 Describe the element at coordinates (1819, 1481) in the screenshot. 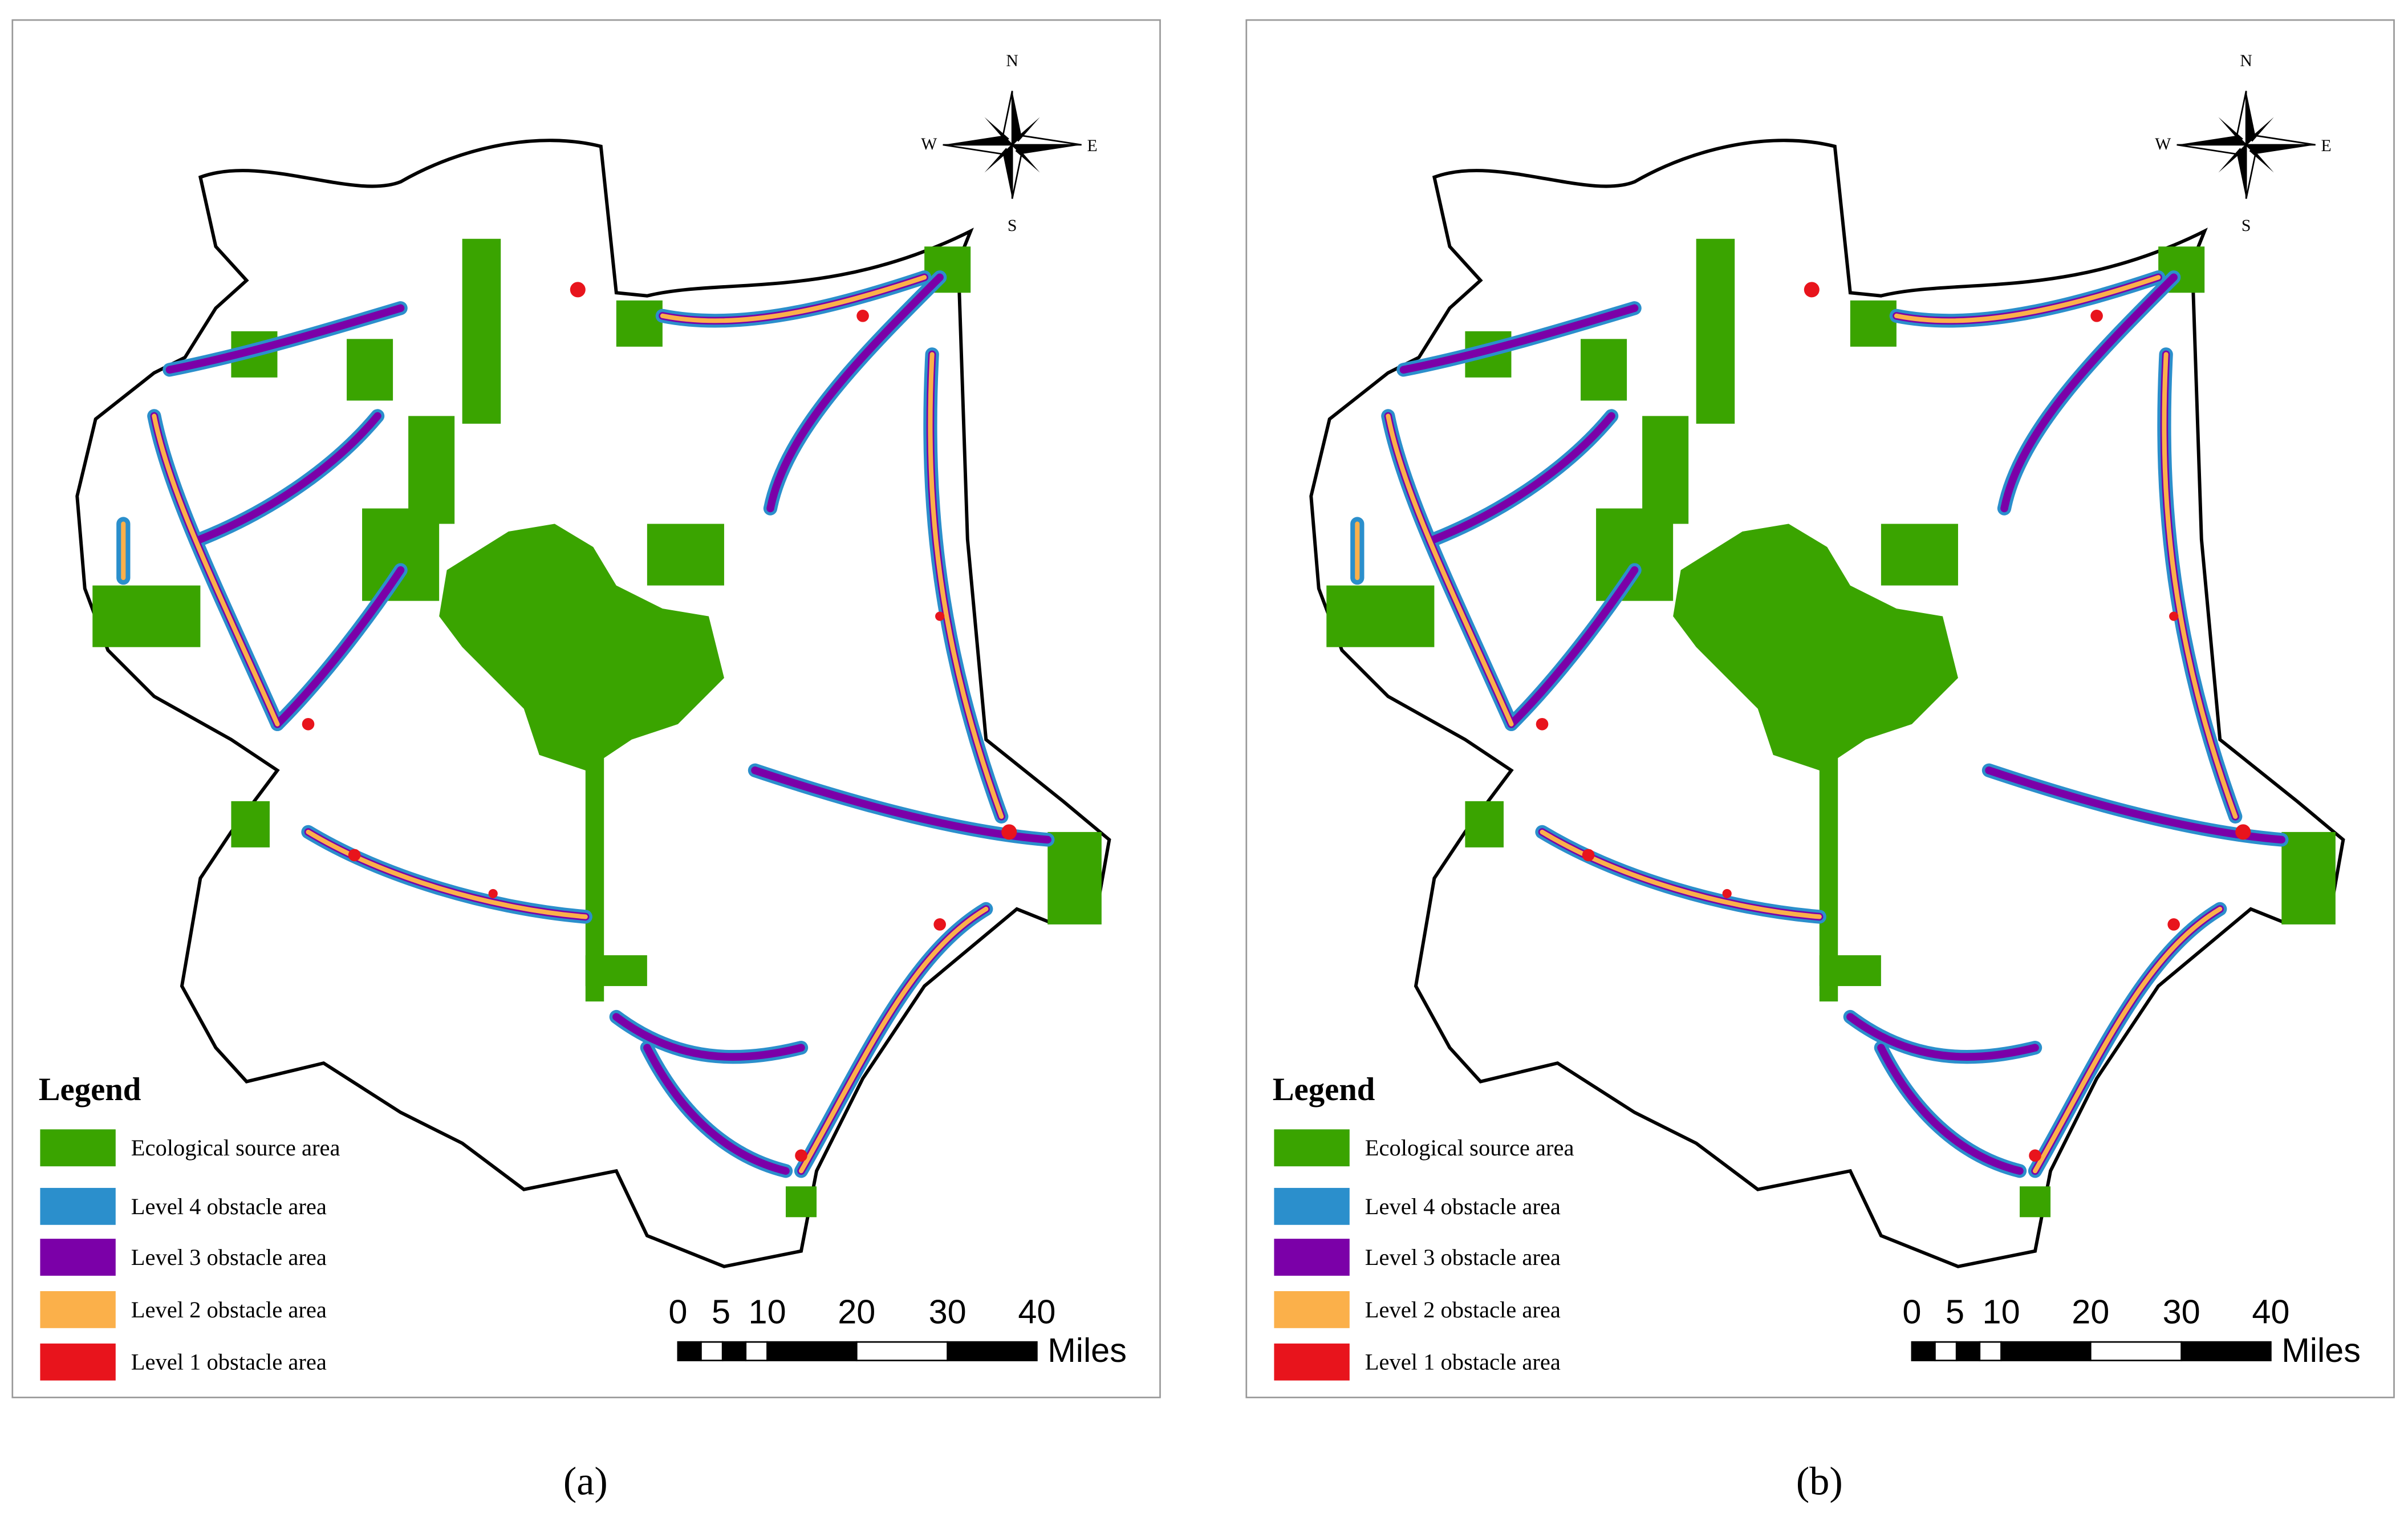

I see `panel-caption: (b)` at that location.